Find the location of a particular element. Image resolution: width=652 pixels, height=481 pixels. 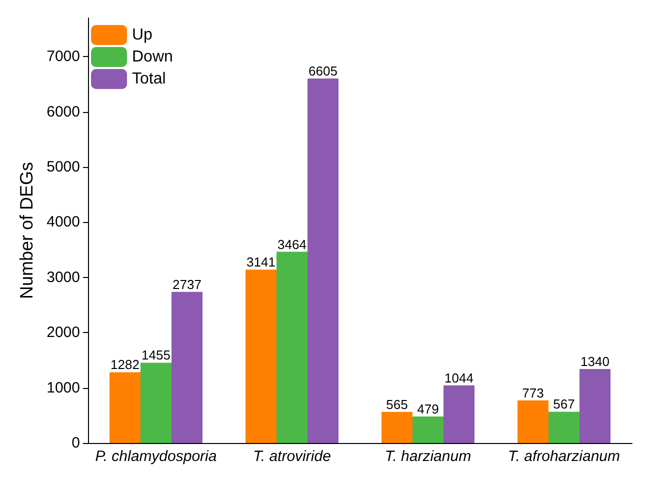

y-axis-title: Number of DEGs is located at coordinates (26, 231).